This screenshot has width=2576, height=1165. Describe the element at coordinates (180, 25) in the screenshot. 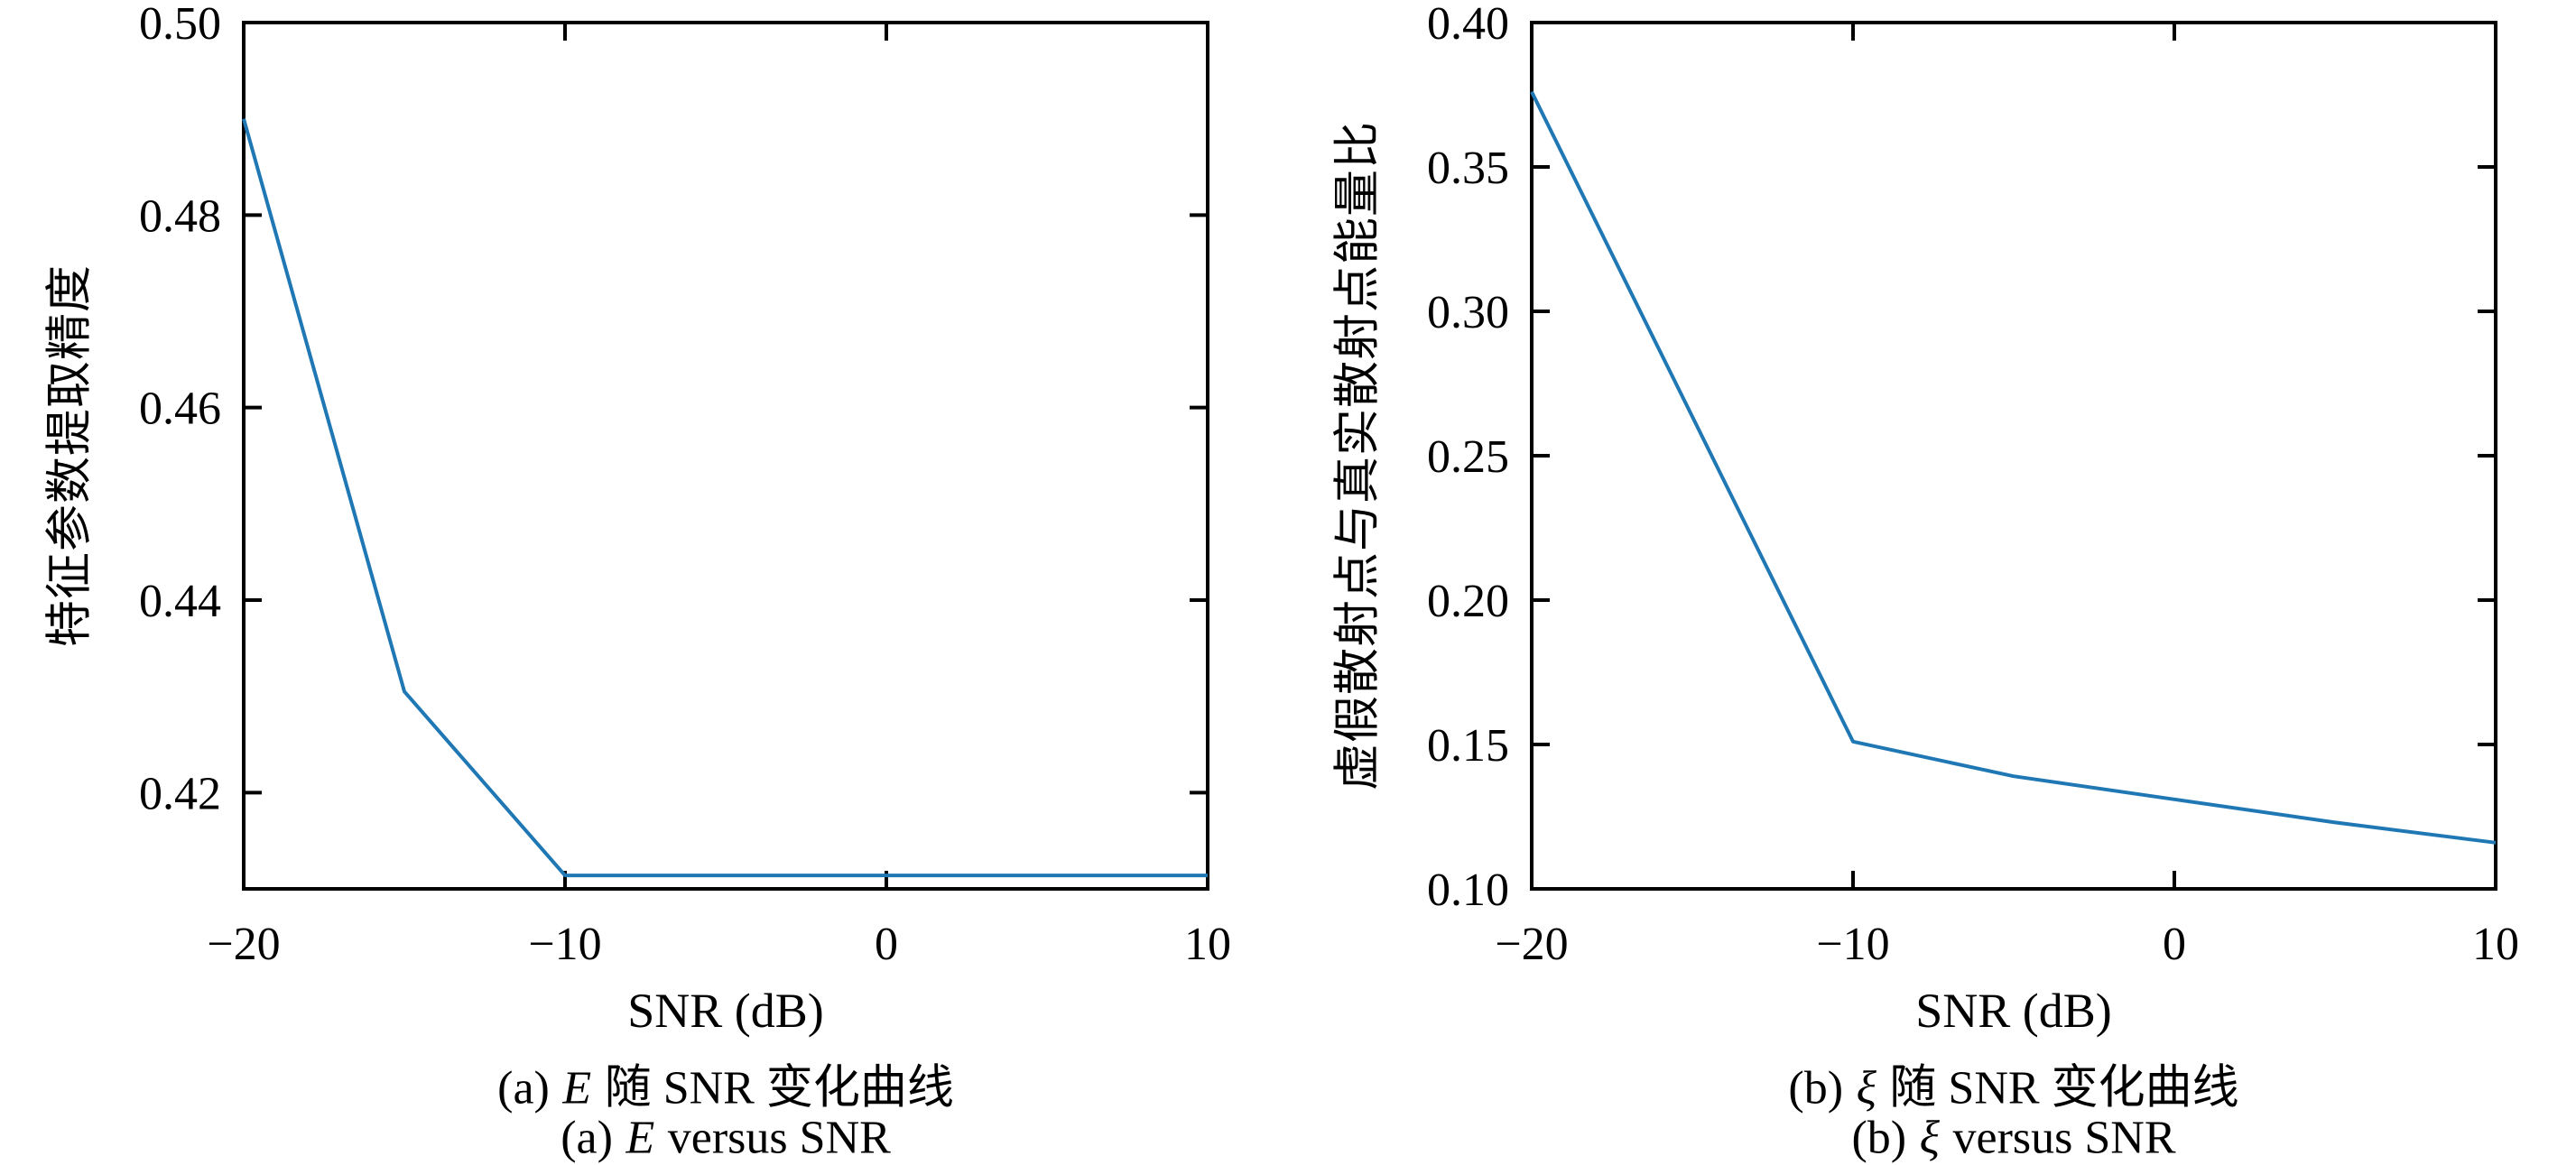

I see `y-tick-label: 0.50` at that location.